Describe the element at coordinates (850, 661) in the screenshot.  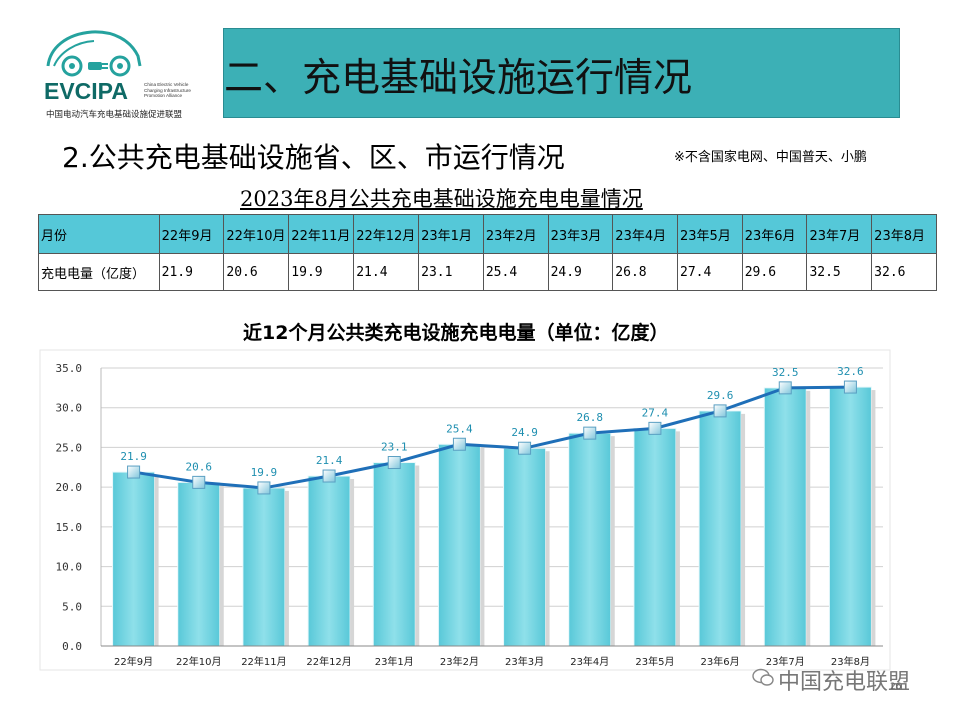
I see `x-tick-label: 23年8月` at that location.